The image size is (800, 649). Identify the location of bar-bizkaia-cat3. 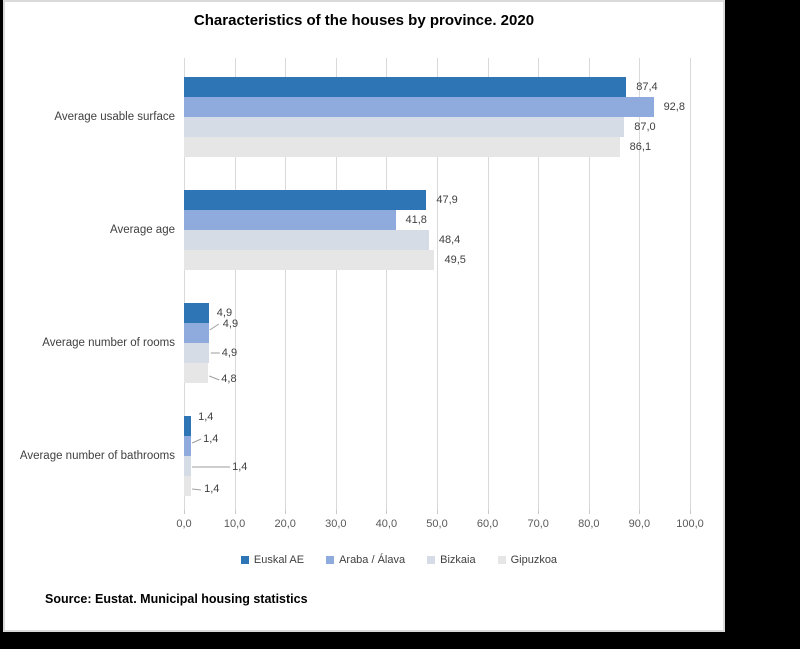
(188, 466).